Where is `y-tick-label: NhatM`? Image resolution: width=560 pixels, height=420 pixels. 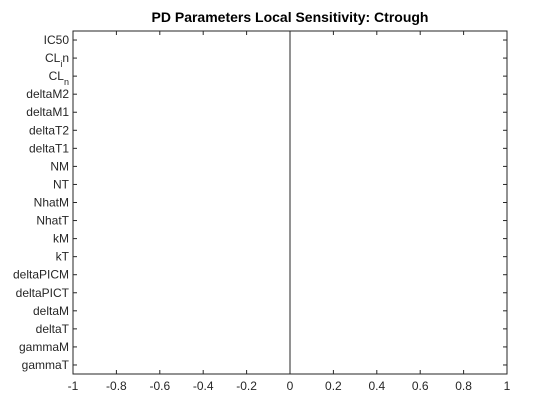 y-tick-label: NhatM is located at coordinates (51, 203).